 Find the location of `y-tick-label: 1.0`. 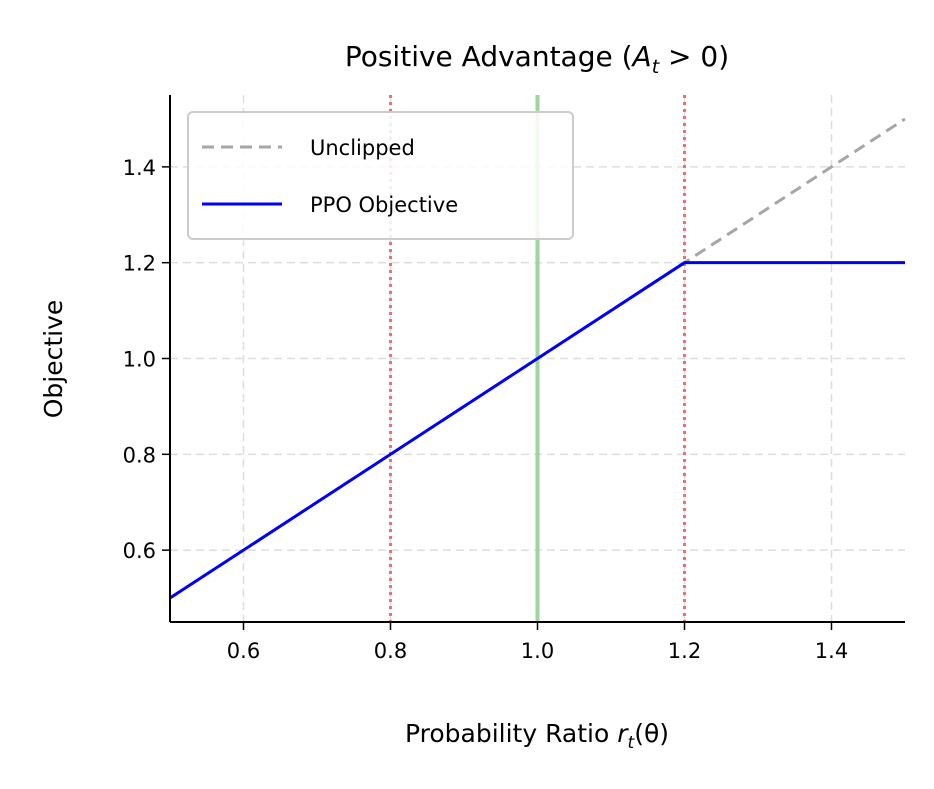

y-tick-label: 1.0 is located at coordinates (139, 360).